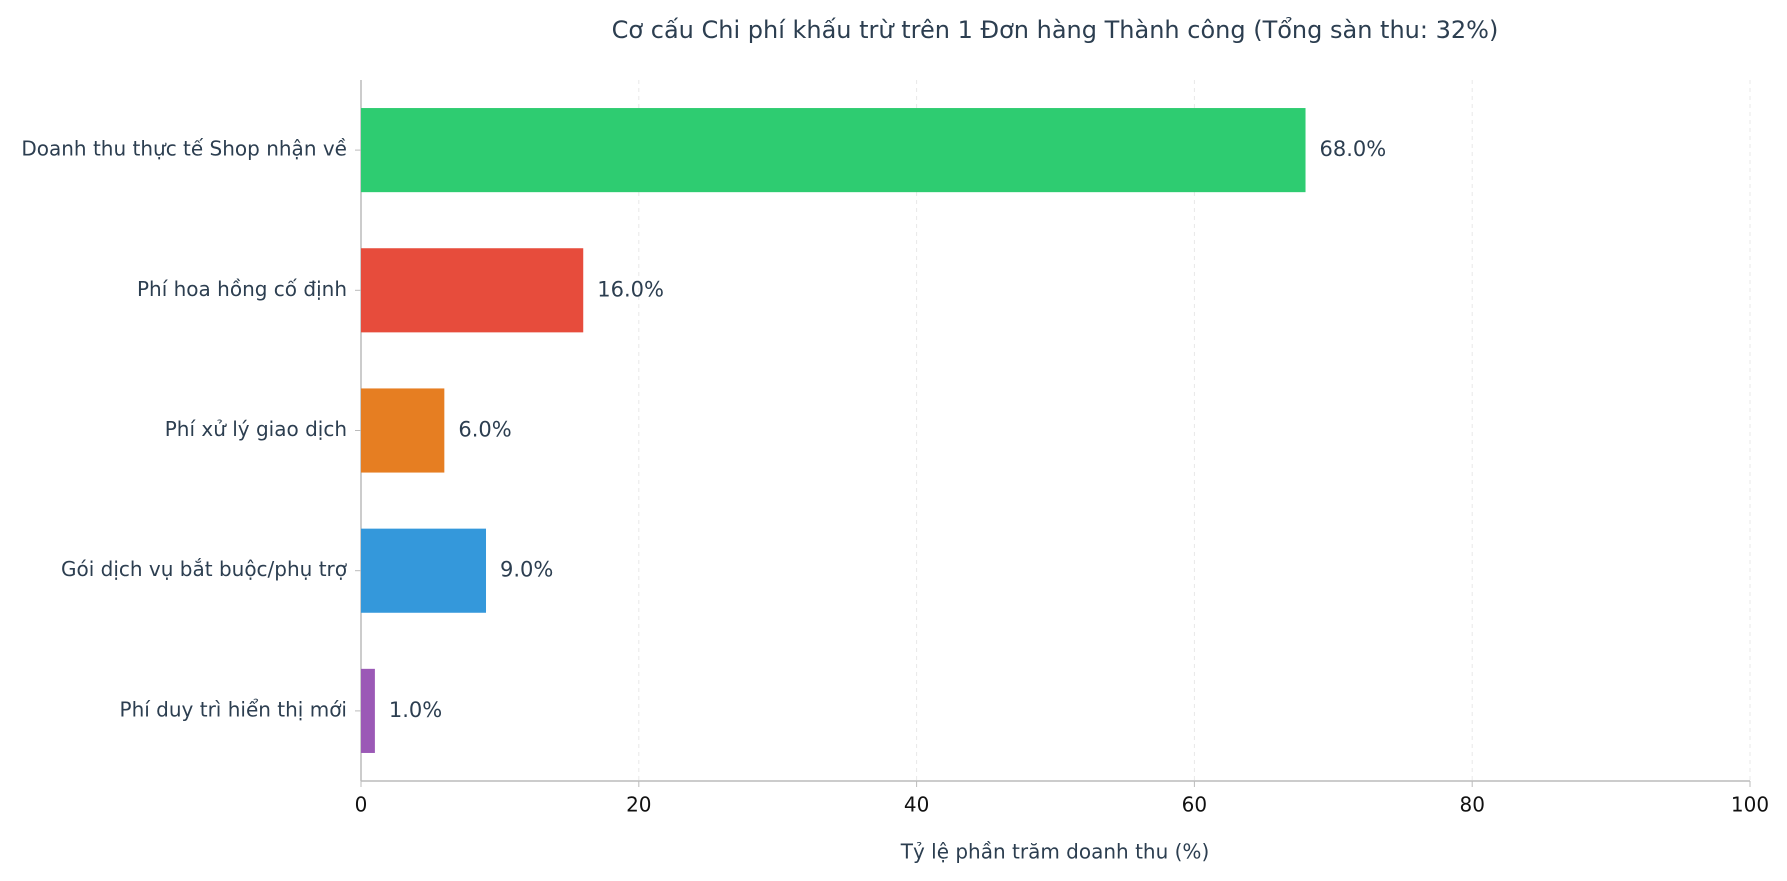 The height and width of the screenshot is (881, 1787). I want to click on x-tick-label: 60, so click(1194, 805).